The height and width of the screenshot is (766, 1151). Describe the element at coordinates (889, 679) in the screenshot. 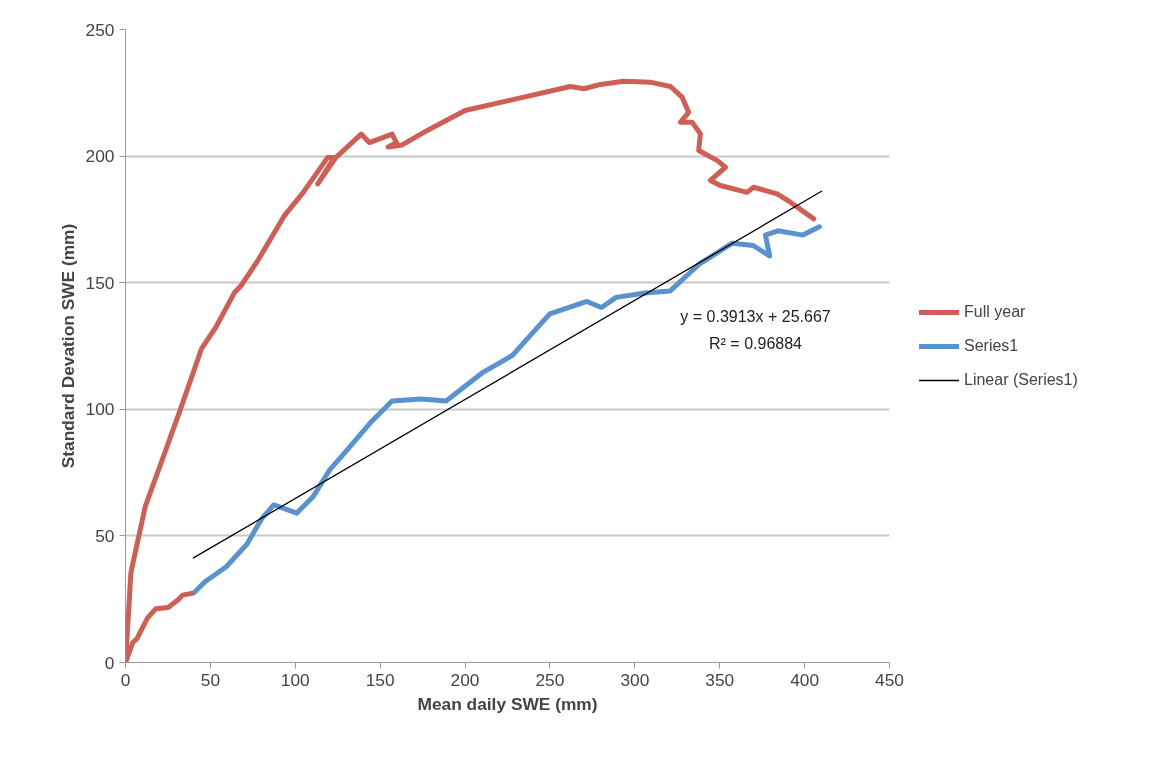

I see `x-tick-label: 450` at that location.